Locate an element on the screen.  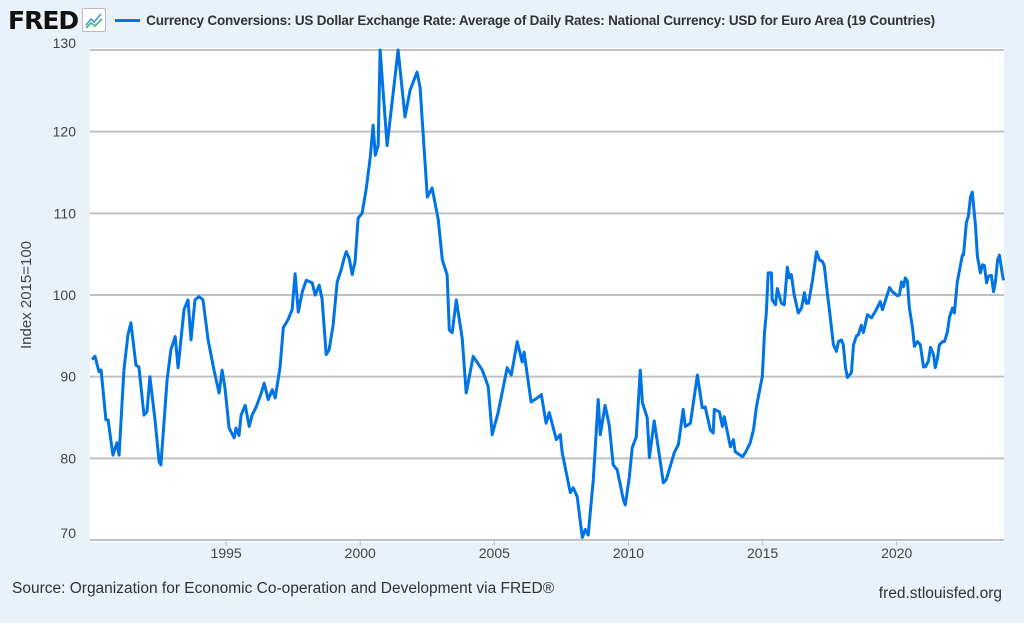
x-tick-label: 2020 is located at coordinates (896, 553).